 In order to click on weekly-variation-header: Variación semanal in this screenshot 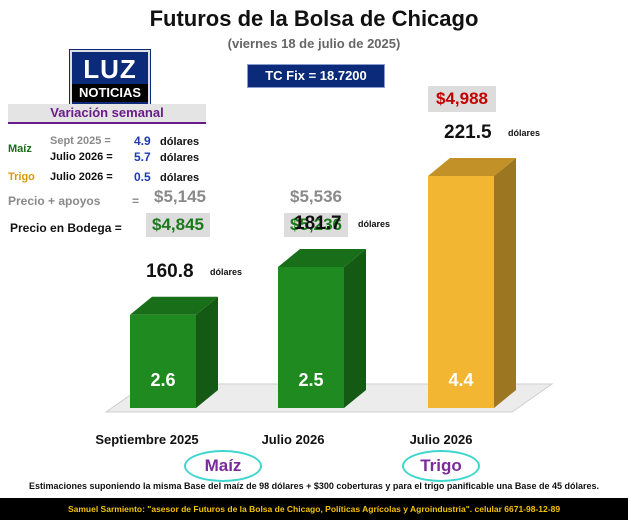, I will do `click(107, 114)`.